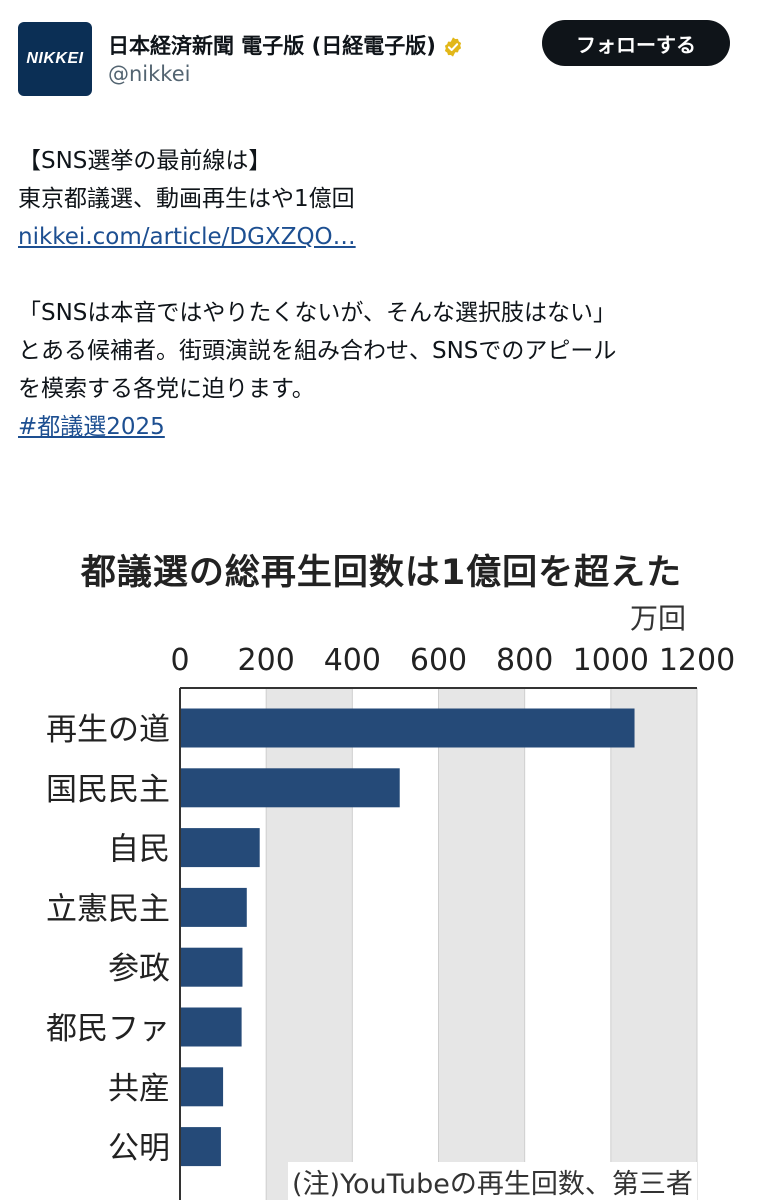  I want to click on follow-button: フォローする, so click(636, 43).